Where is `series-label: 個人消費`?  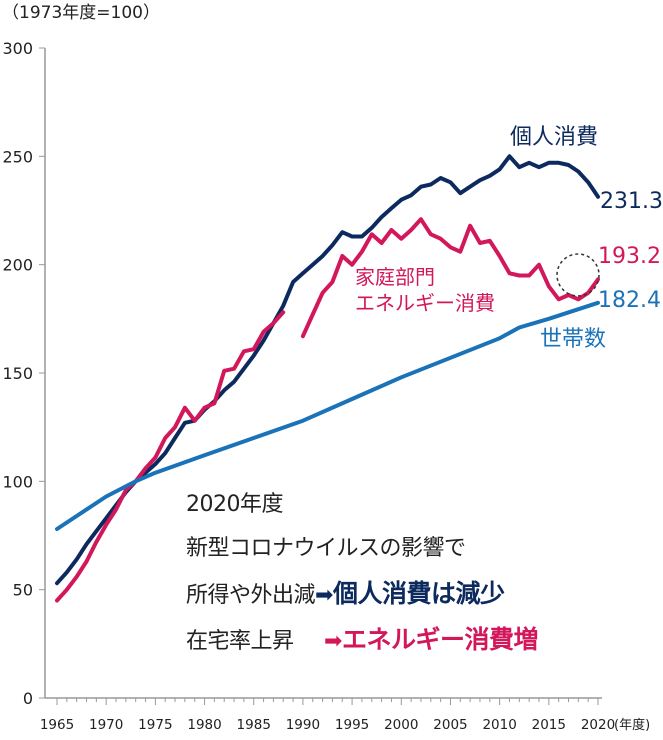 series-label: 個人消費 is located at coordinates (554, 137).